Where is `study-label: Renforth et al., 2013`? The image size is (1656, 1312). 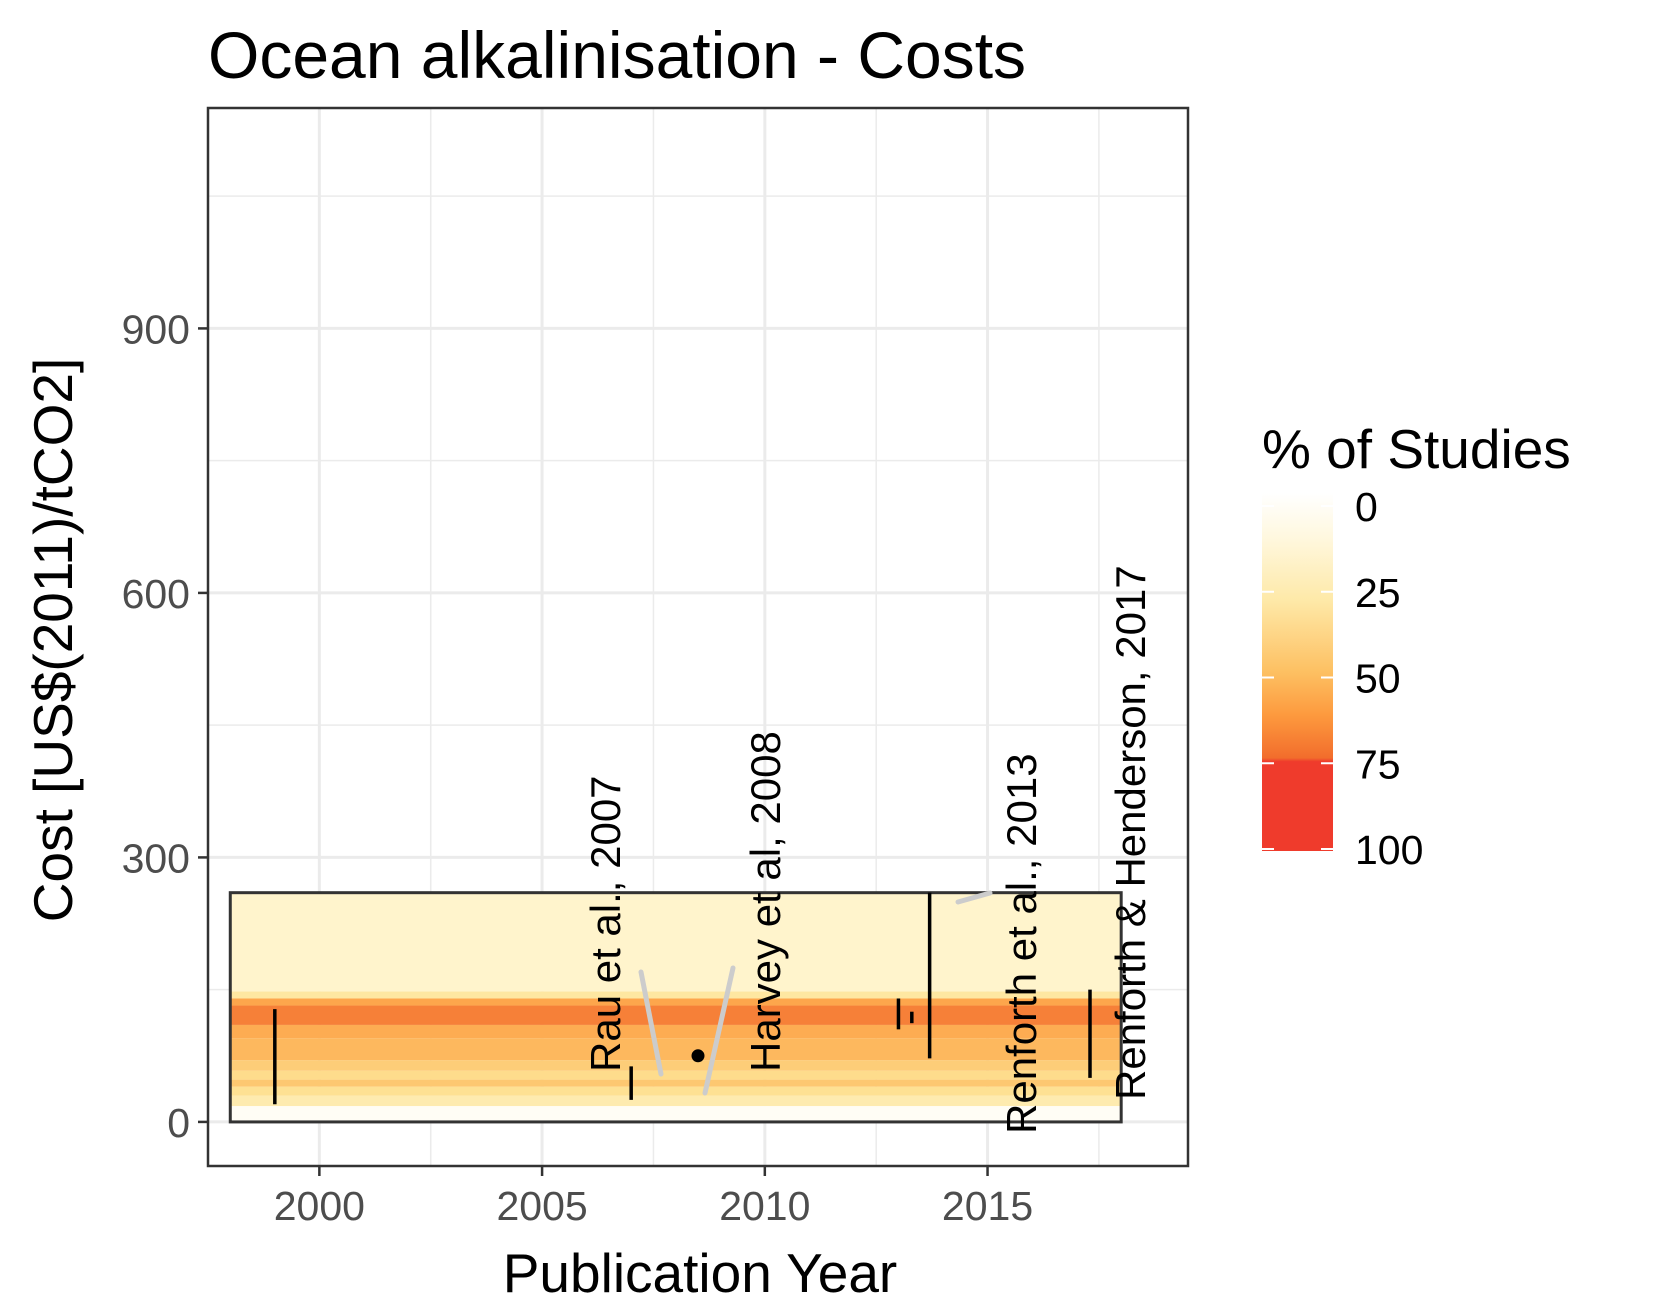
study-label: Renforth et al., 2013 is located at coordinates (1021, 943).